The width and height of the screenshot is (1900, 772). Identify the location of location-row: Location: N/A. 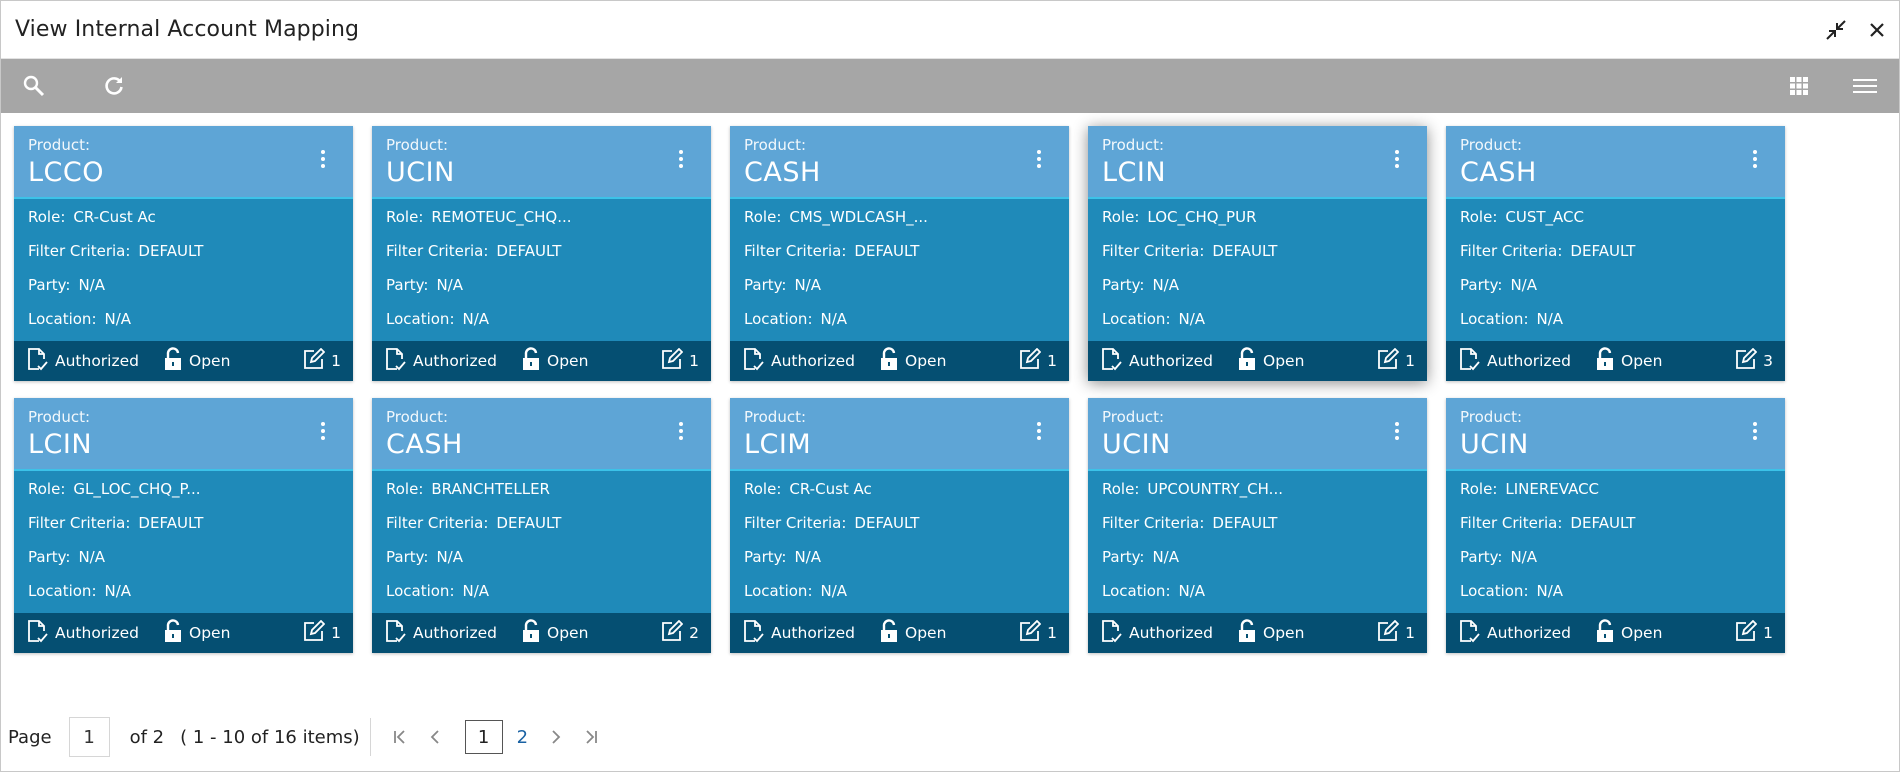
(183, 599).